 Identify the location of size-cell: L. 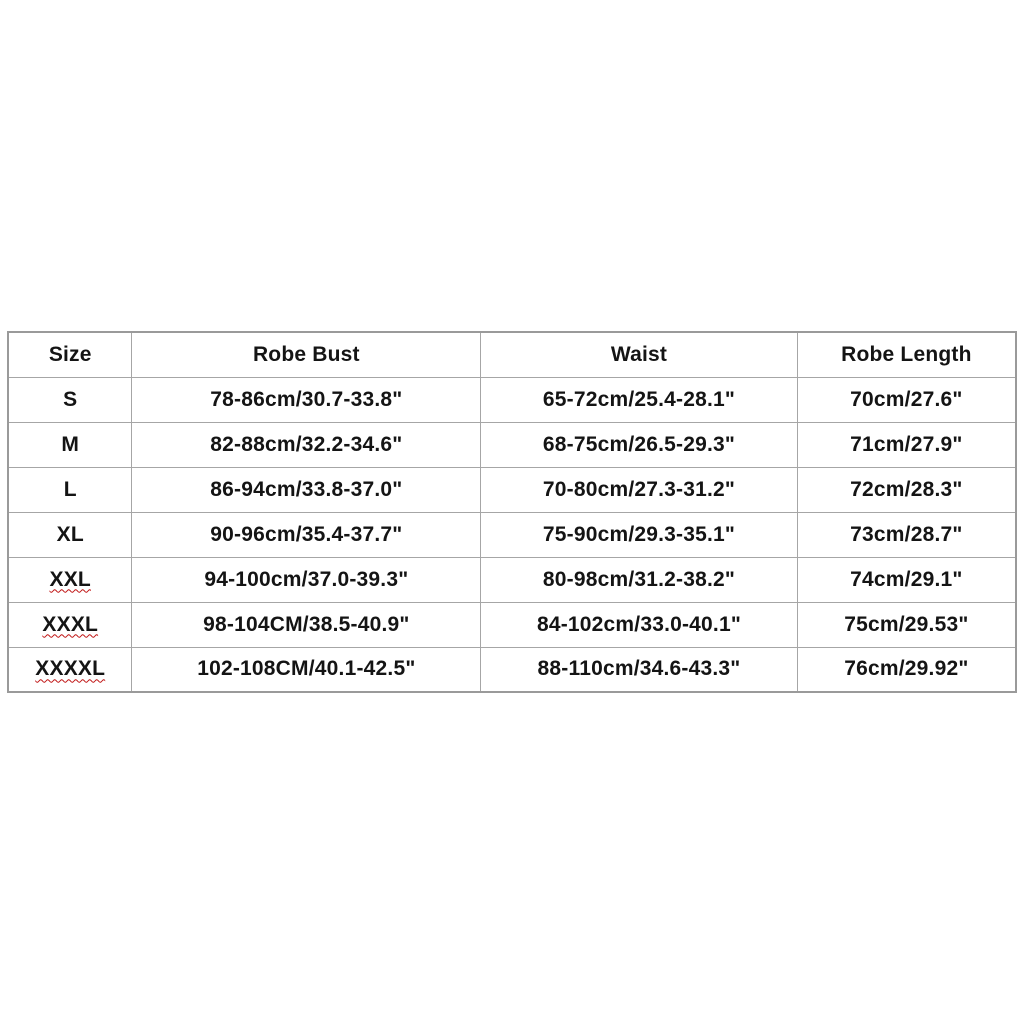
(70, 489).